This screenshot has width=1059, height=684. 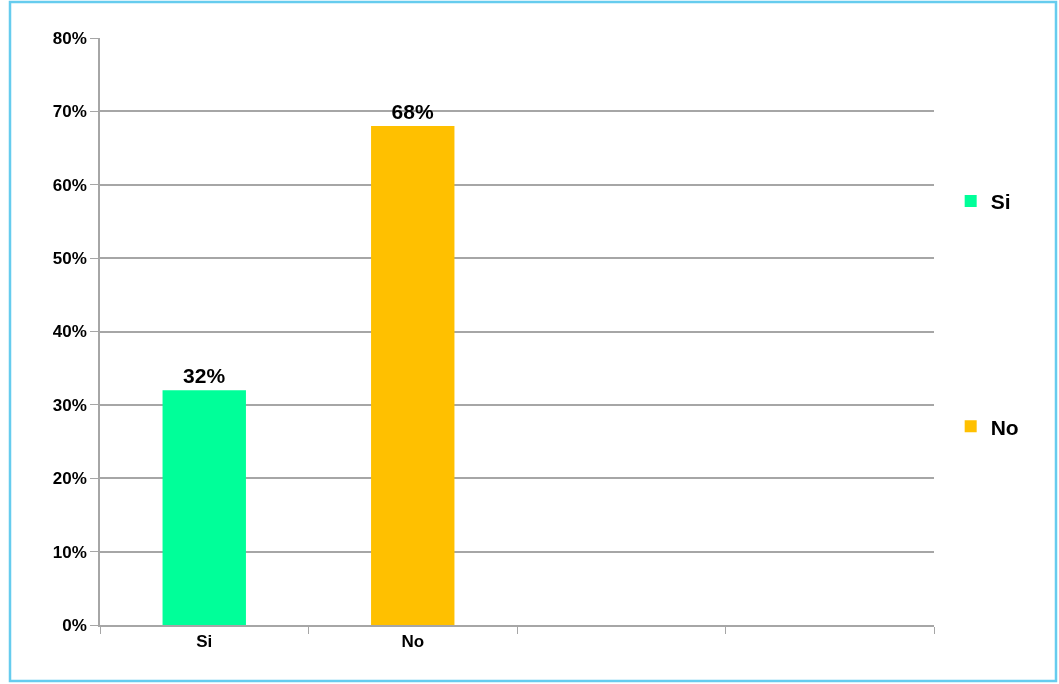 What do you see at coordinates (1000, 202) in the screenshot?
I see `legend-label: Si` at bounding box center [1000, 202].